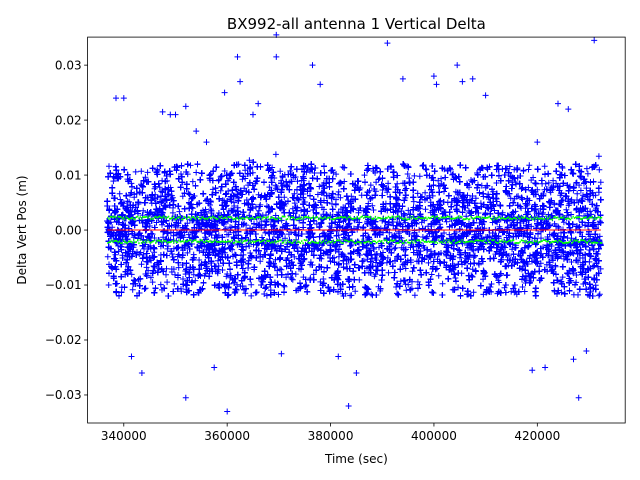  What do you see at coordinates (63, 395) in the screenshot?
I see `y-tick-label: −0.03` at bounding box center [63, 395].